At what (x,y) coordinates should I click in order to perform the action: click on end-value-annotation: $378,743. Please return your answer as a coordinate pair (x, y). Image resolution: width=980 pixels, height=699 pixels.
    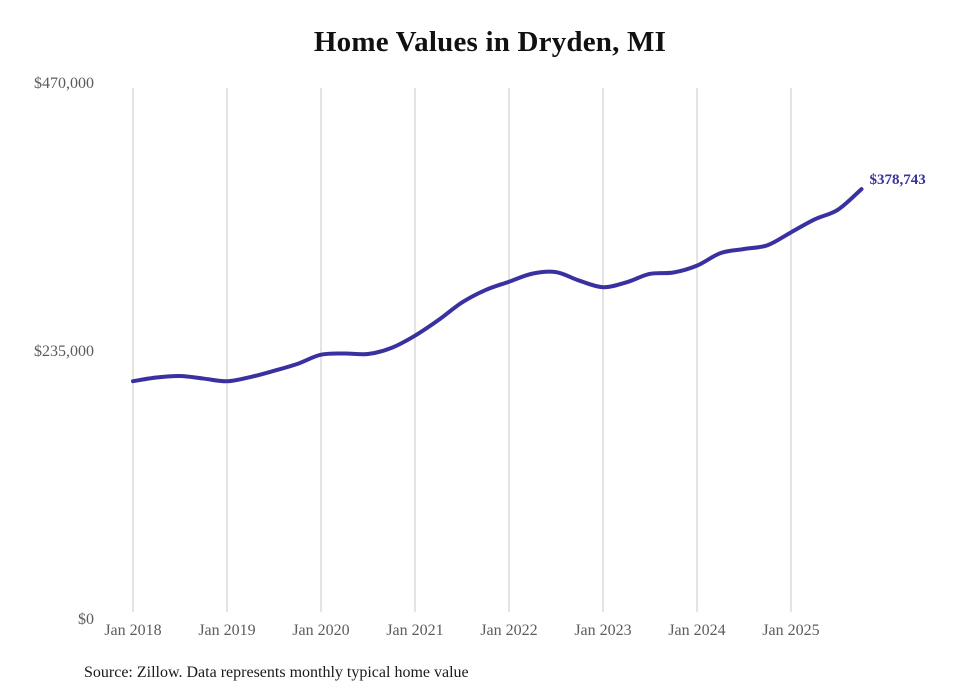
    Looking at the image, I should click on (897, 180).